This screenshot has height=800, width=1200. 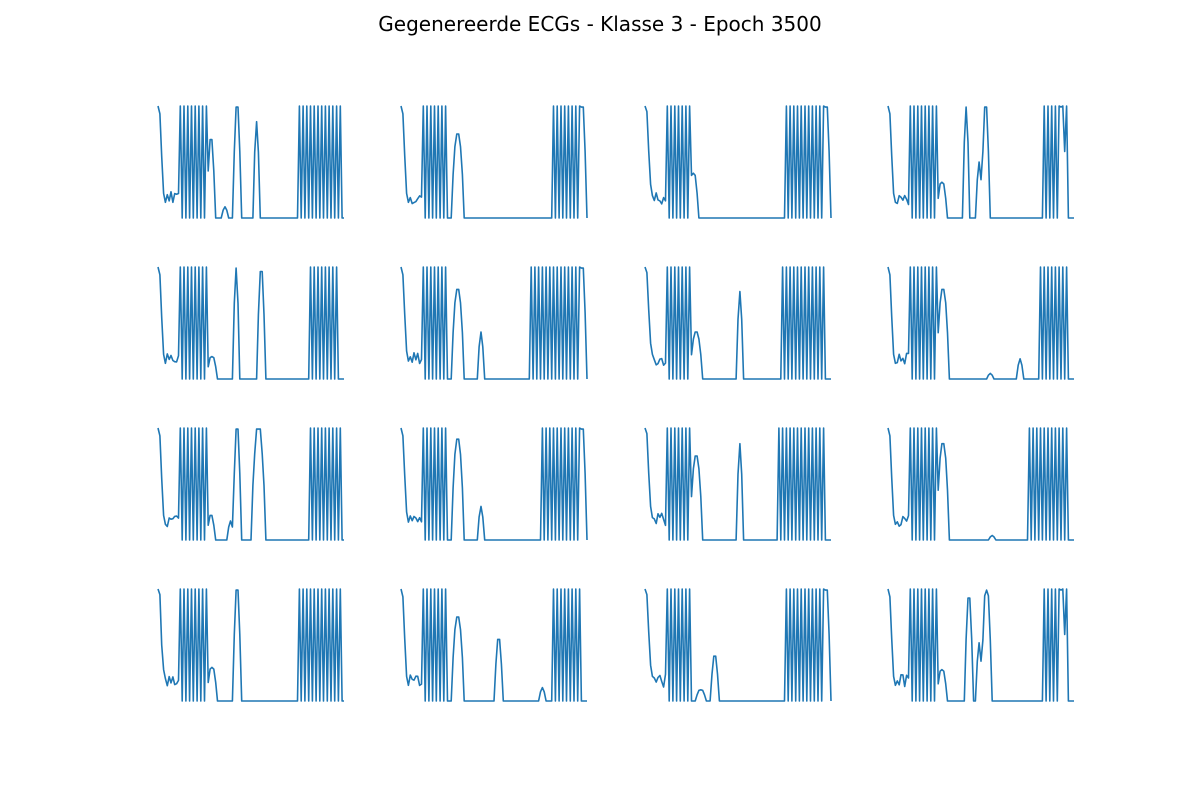 What do you see at coordinates (250, 162) in the screenshot?
I see `ecg-trace-r1-c1` at bounding box center [250, 162].